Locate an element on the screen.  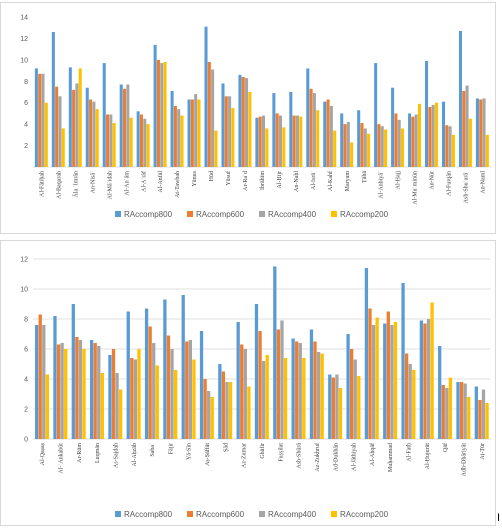
x-category-label: Ṣād is located at coordinates (226, 447).